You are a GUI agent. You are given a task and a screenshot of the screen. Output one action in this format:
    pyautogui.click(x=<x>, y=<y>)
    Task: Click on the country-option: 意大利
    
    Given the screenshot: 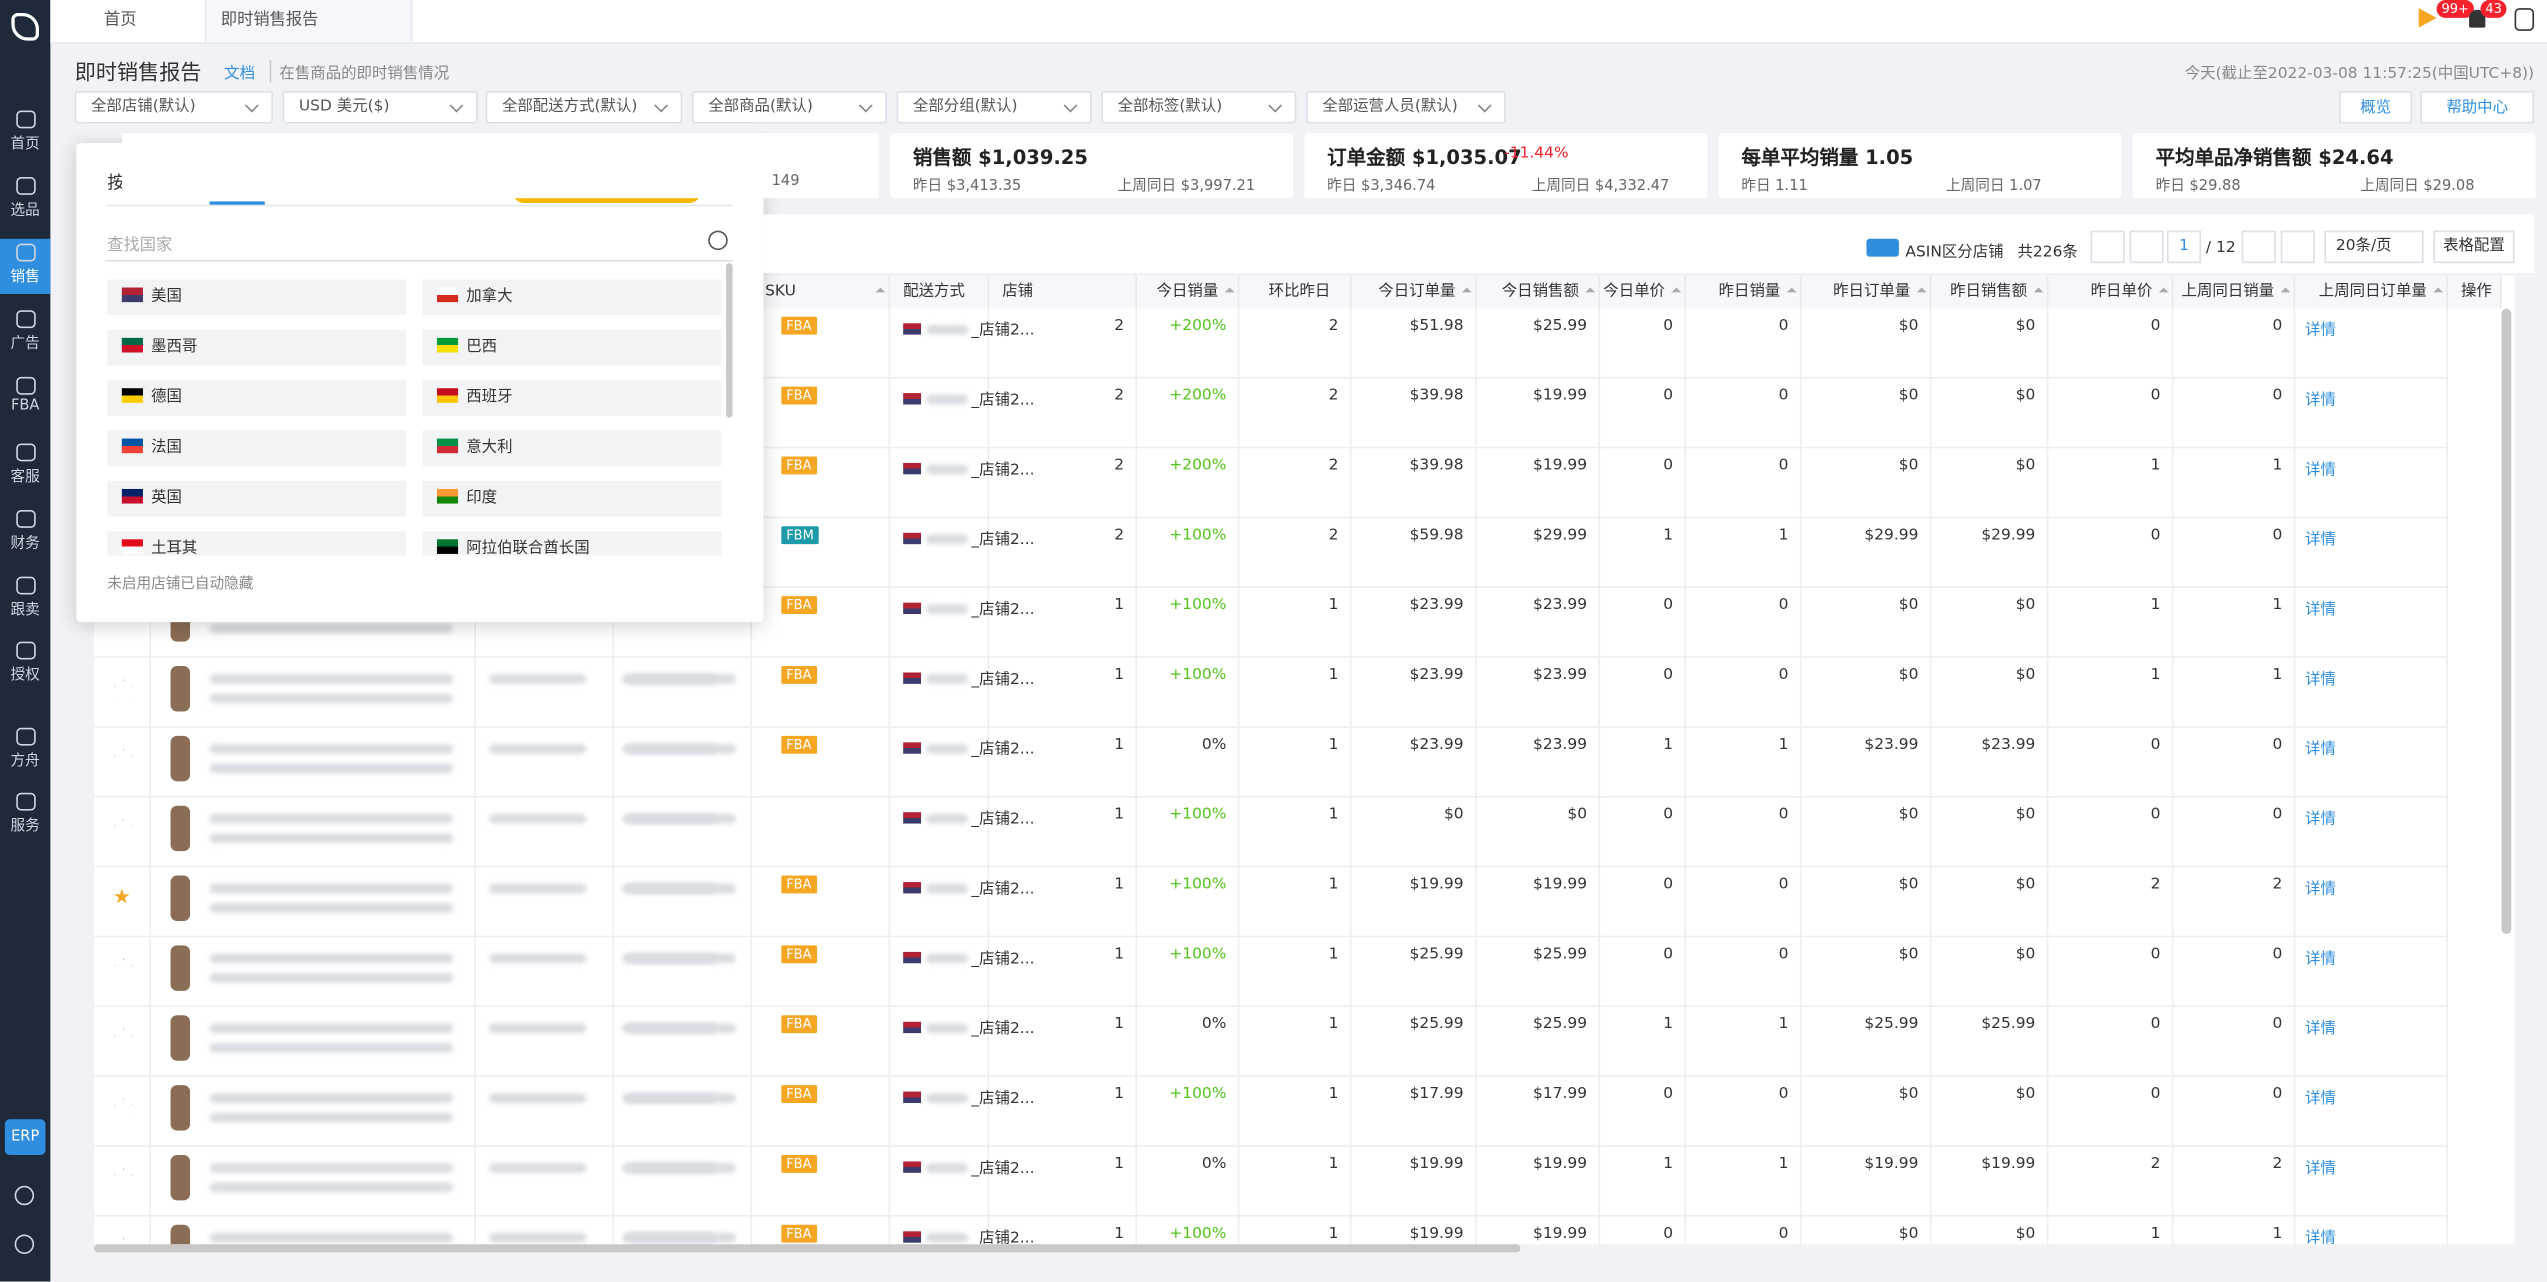 What is the action you would take?
    pyautogui.click(x=572, y=448)
    